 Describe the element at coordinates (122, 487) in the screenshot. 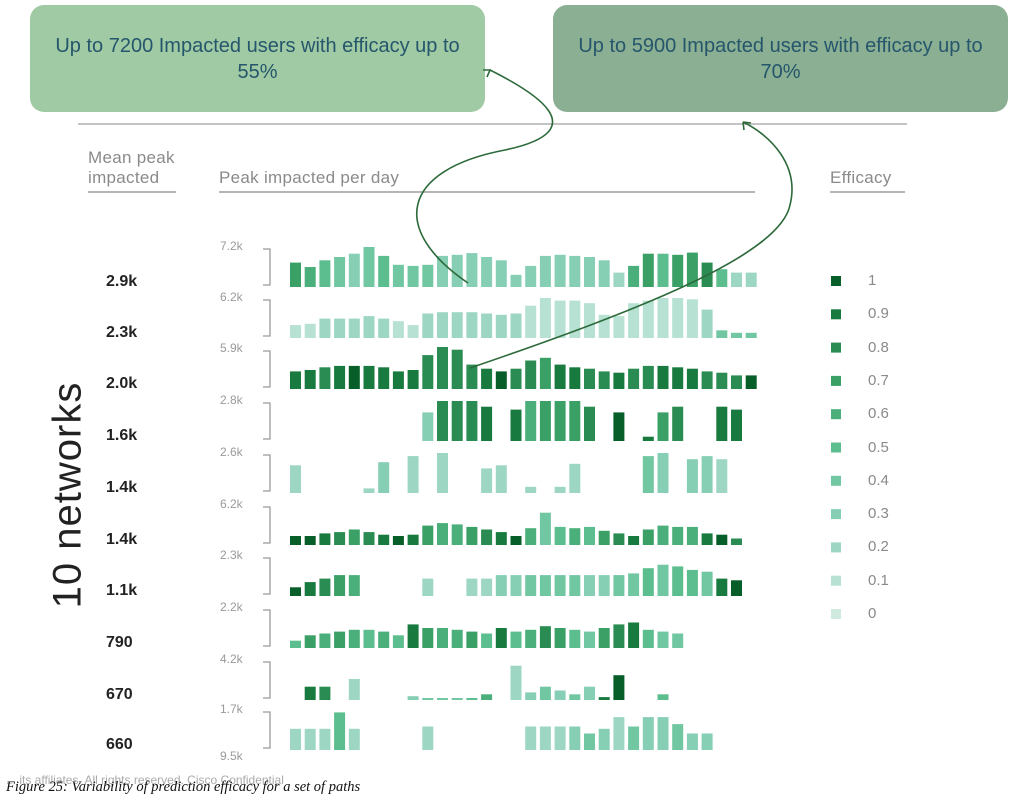

I see `mean-value-5: 1.4k` at that location.